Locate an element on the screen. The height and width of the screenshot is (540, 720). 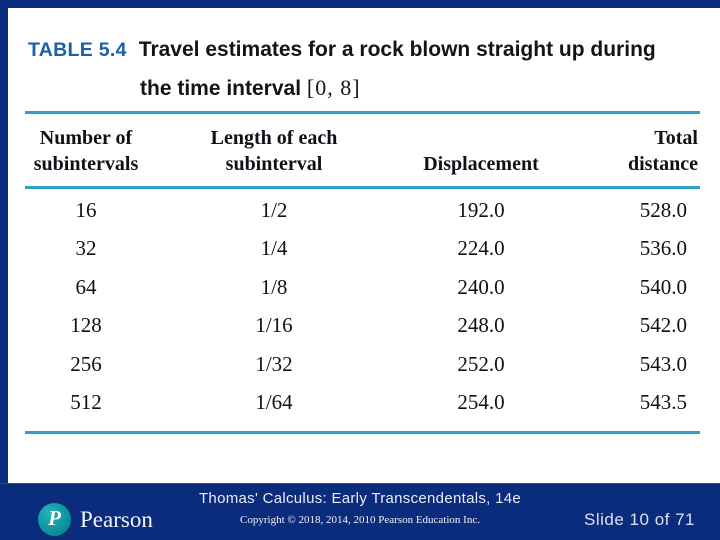
cell-total-distance: 543.5 is located at coordinates (663, 402).